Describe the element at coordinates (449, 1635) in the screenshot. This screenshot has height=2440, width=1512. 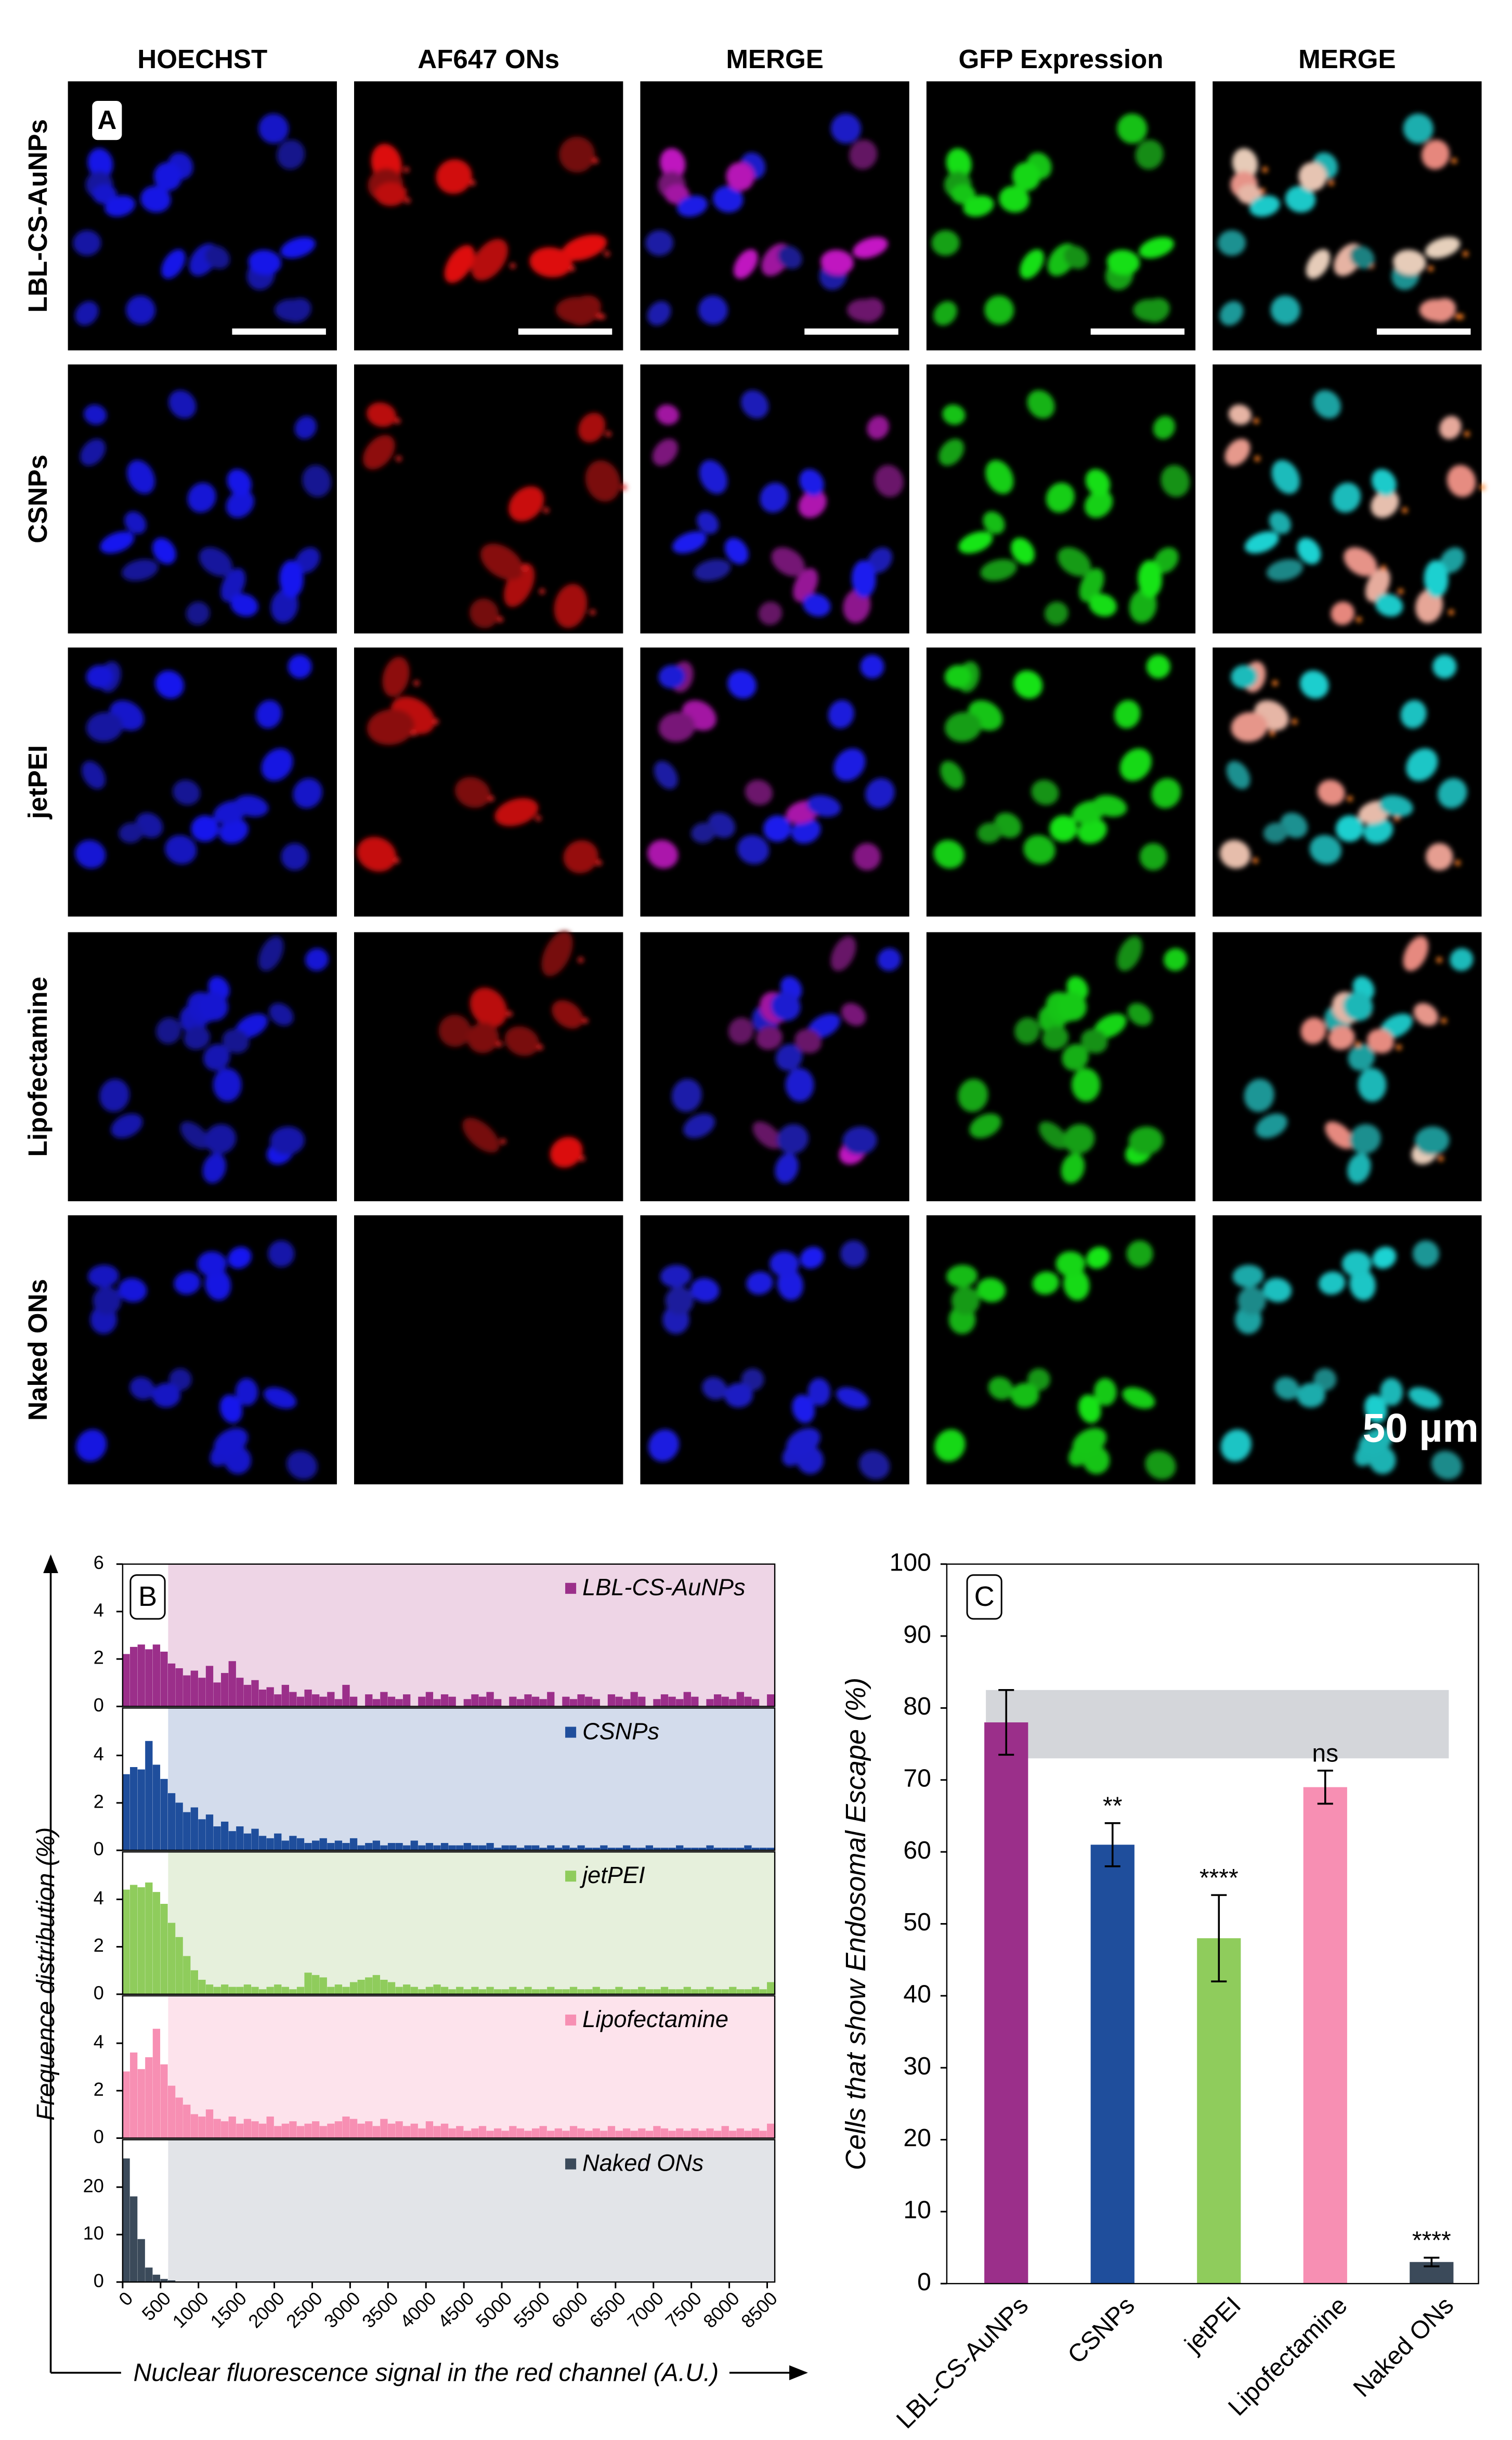
I see `subplot-frame` at that location.